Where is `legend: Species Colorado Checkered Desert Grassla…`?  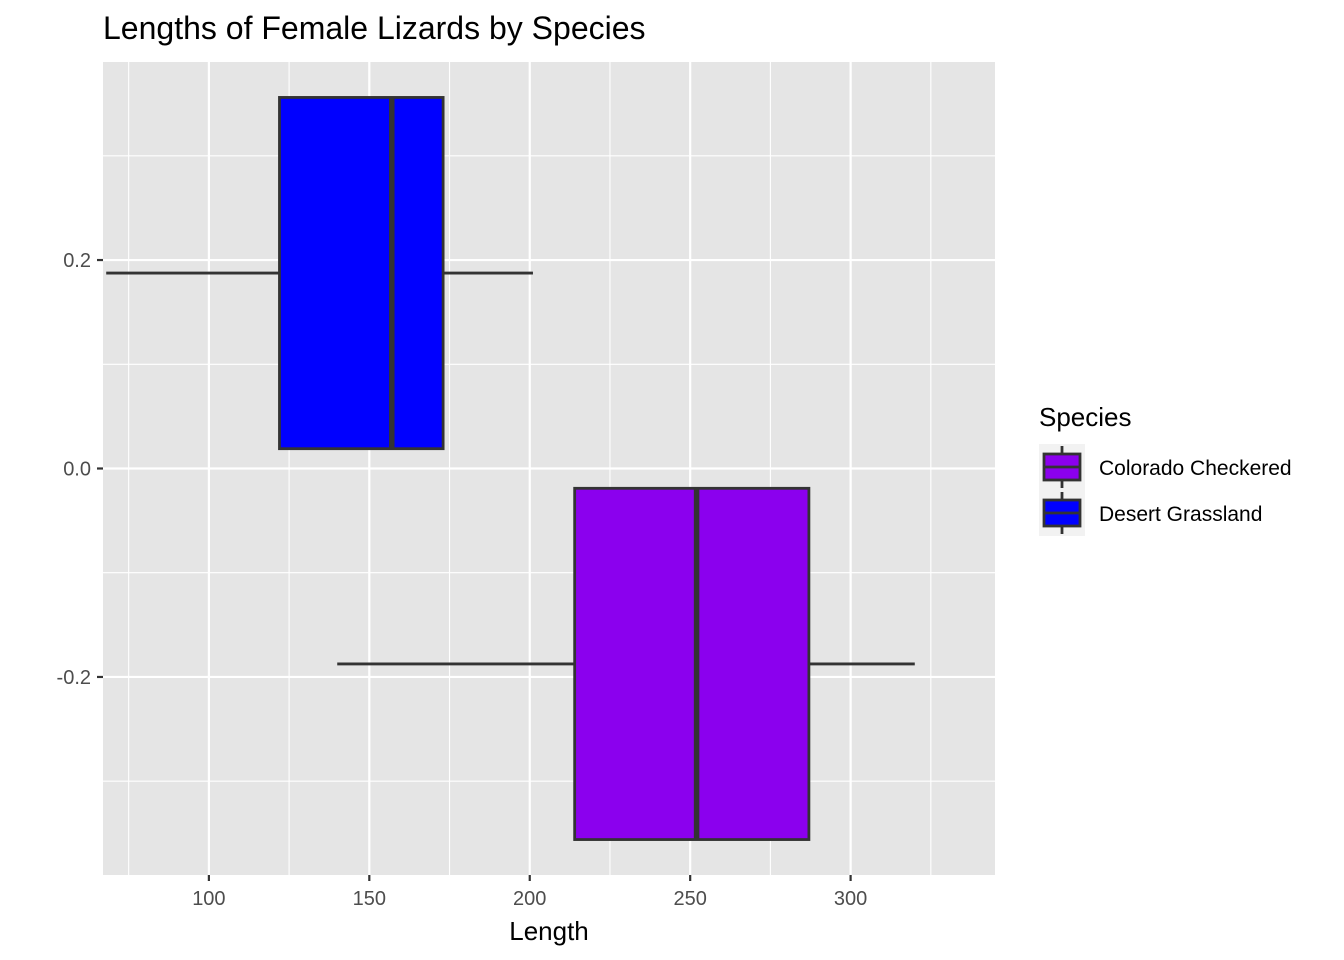
legend: Species Colorado Checkered Desert Grassla… is located at coordinates (1165, 469).